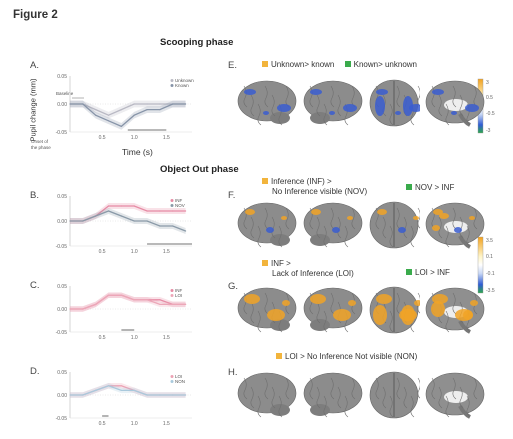 This screenshot has width=513, height=439. I want to click on legend-label-non: NON, so click(180, 381).